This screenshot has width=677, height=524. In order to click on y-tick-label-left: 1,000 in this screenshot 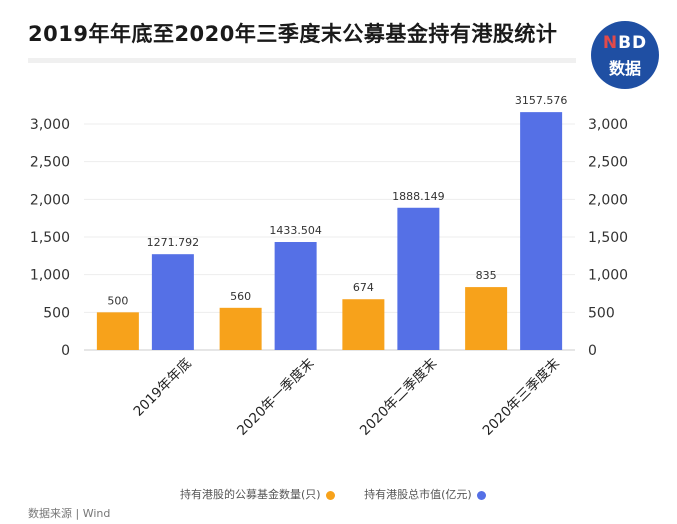, I will do `click(50, 276)`.